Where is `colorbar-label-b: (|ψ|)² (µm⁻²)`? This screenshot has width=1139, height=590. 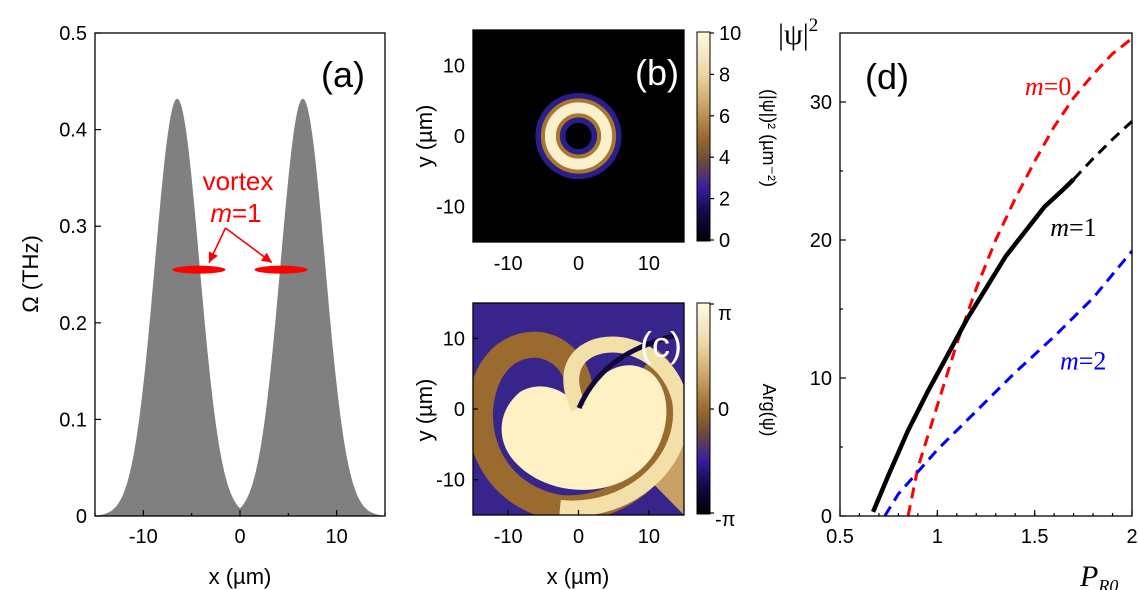 colorbar-label-b: (|ψ|)² (µm⁻²) is located at coordinates (769, 138).